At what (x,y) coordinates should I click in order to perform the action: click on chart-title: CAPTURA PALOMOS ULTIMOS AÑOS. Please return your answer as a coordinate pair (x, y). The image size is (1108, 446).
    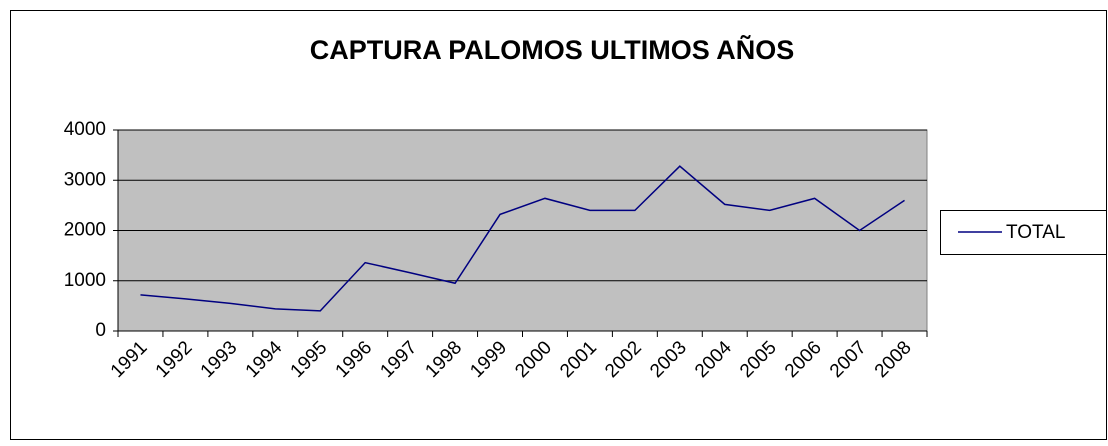
    Looking at the image, I should click on (552, 49).